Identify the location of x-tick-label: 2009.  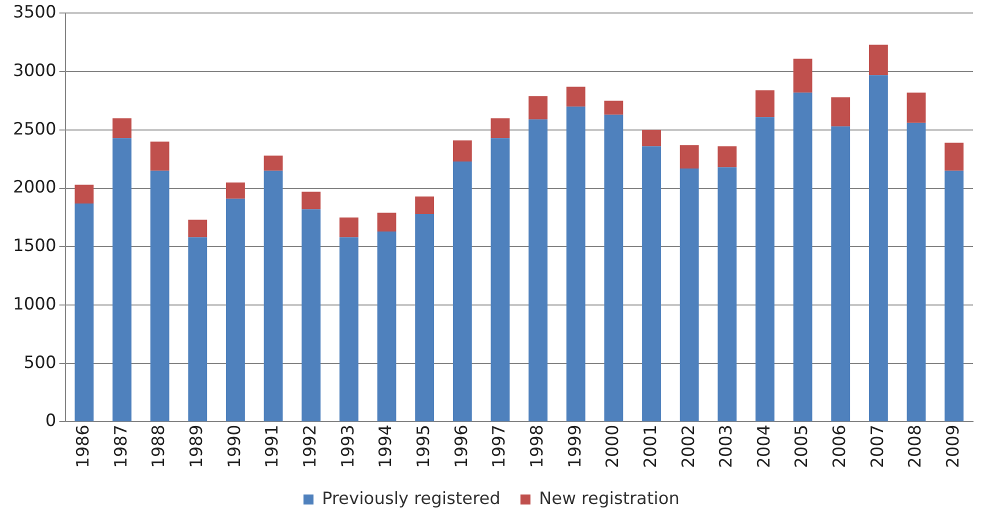
(954, 446).